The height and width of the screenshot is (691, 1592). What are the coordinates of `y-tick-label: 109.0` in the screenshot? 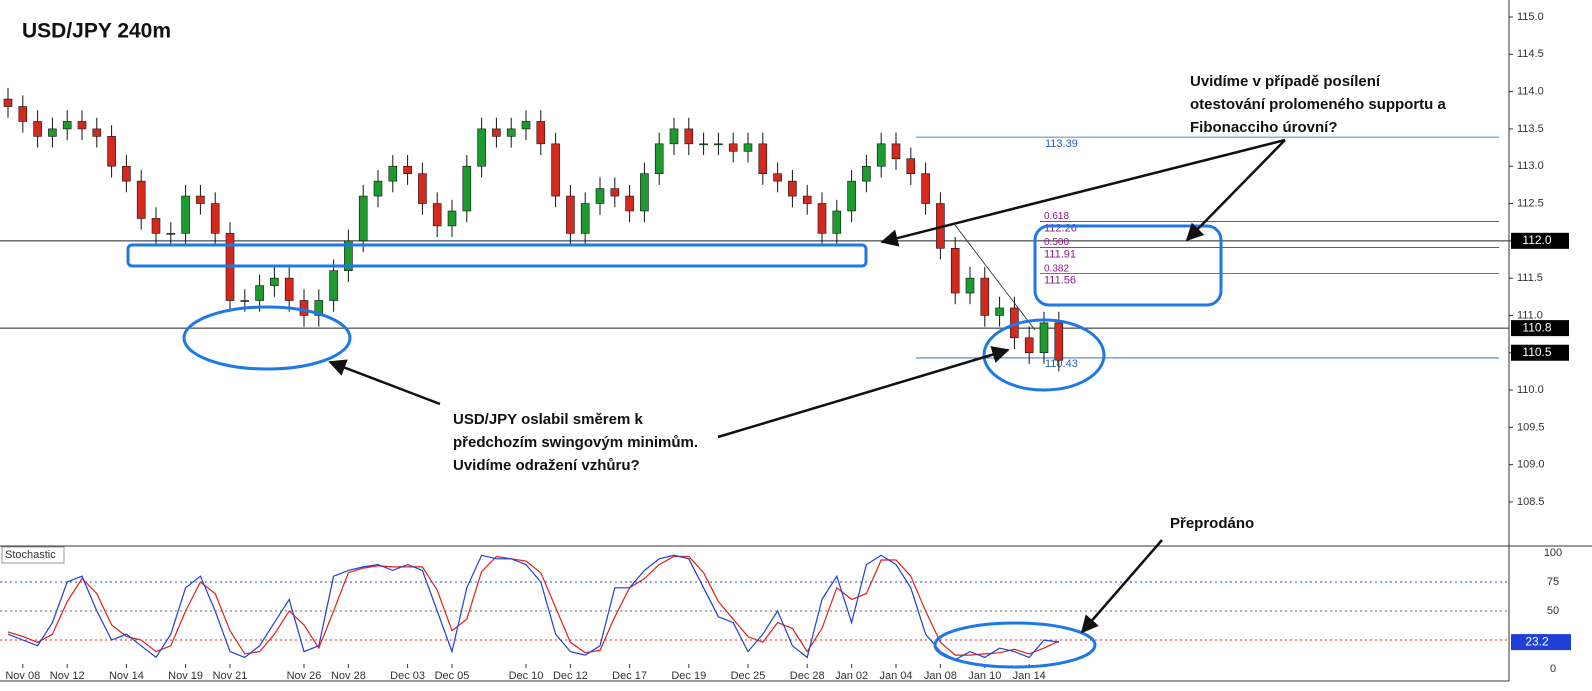 It's located at (1531, 465).